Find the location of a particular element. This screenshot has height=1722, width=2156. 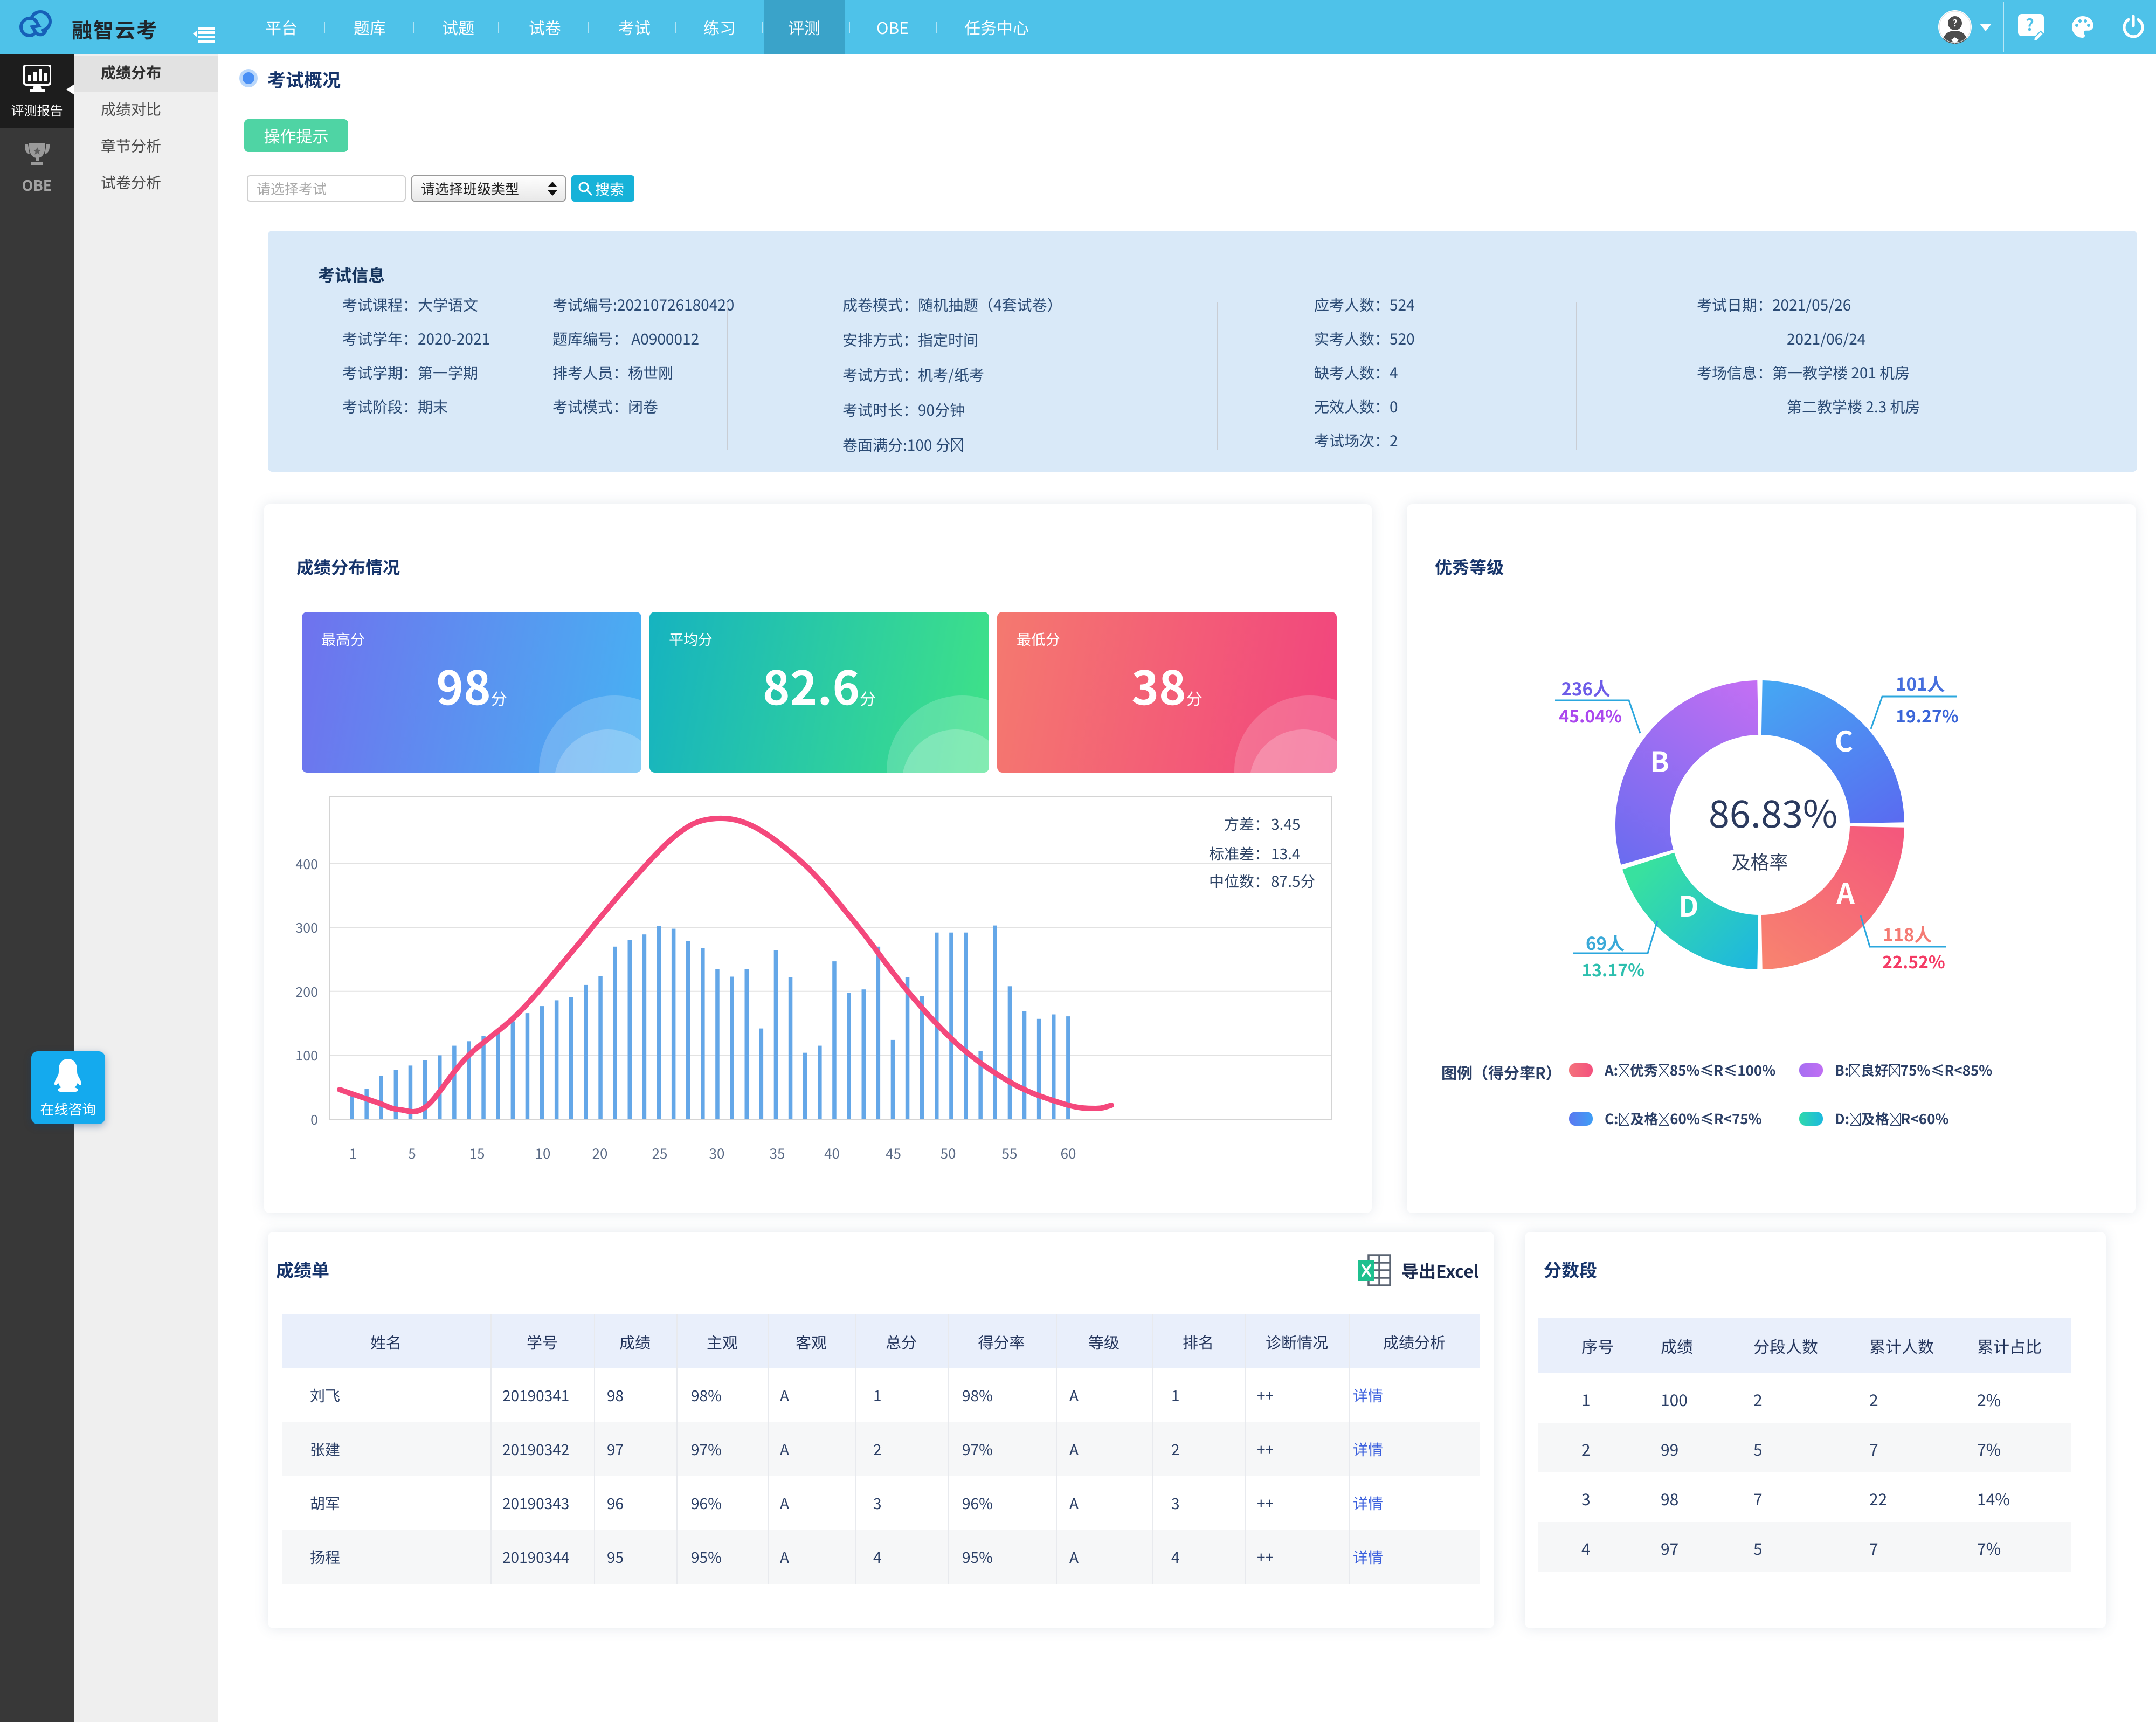

svg-text: D is located at coordinates (1688, 905).